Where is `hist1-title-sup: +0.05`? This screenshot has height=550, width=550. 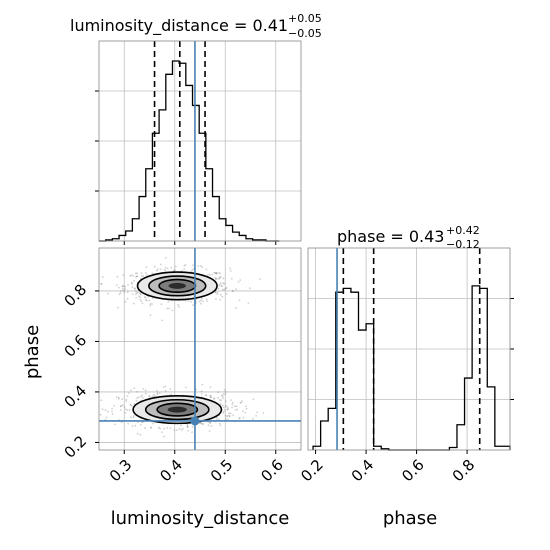
hist1-title-sup: +0.05 is located at coordinates (305, 18).